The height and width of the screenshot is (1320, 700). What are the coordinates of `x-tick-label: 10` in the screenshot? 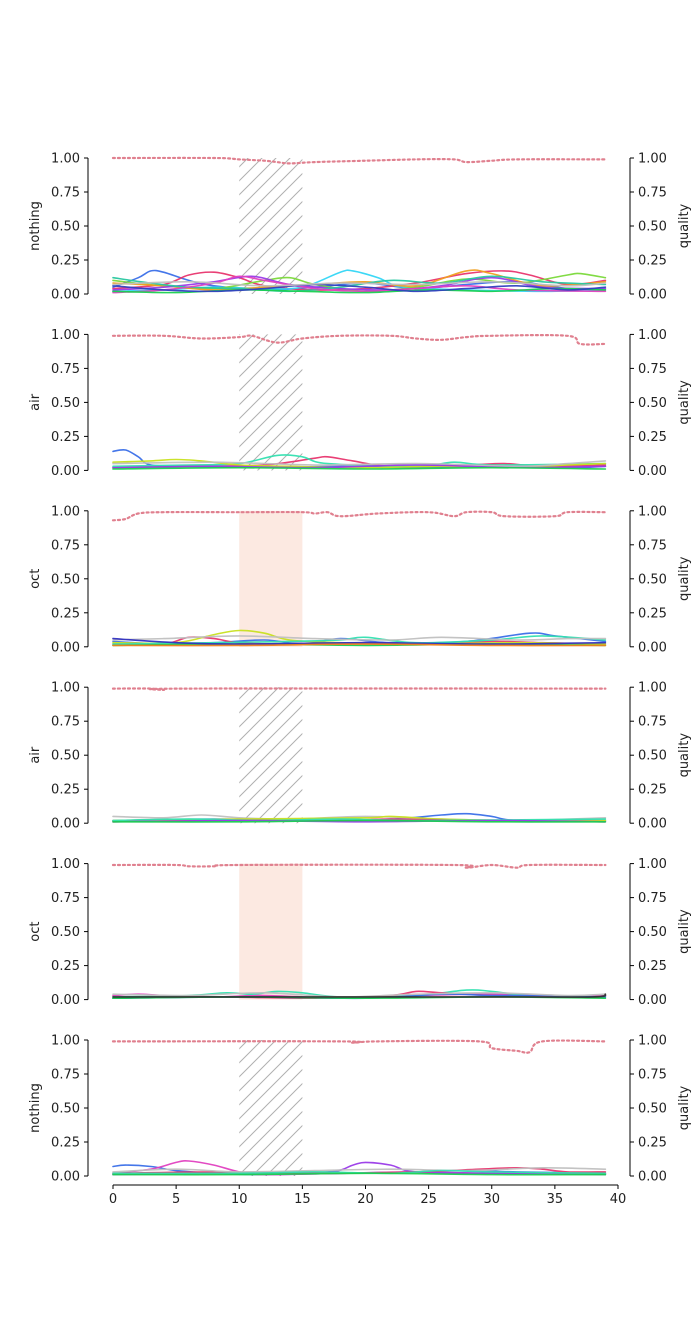 It's located at (239, 1199).